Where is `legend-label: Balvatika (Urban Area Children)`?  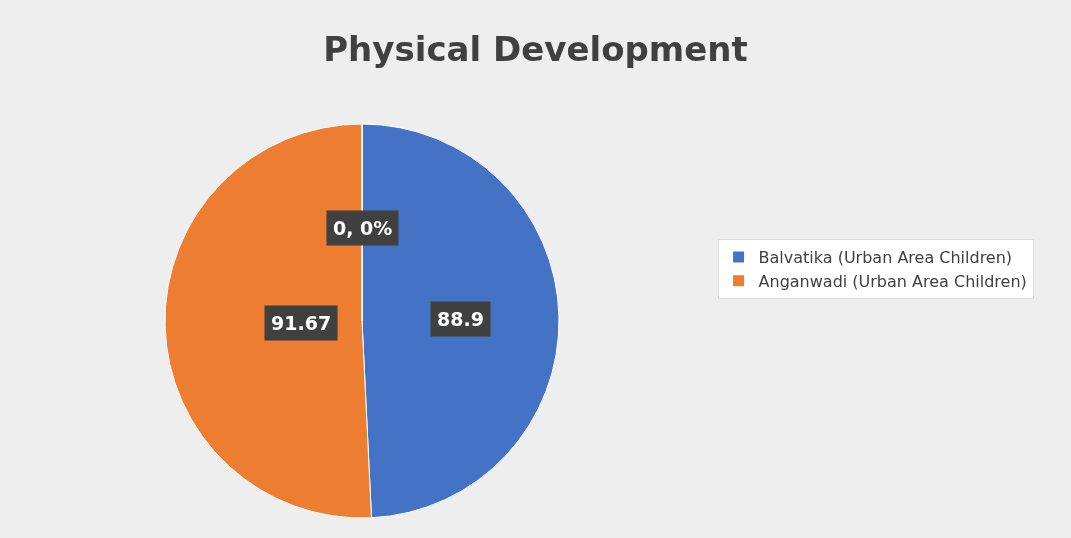 legend-label: Balvatika (Urban Area Children) is located at coordinates (885, 258).